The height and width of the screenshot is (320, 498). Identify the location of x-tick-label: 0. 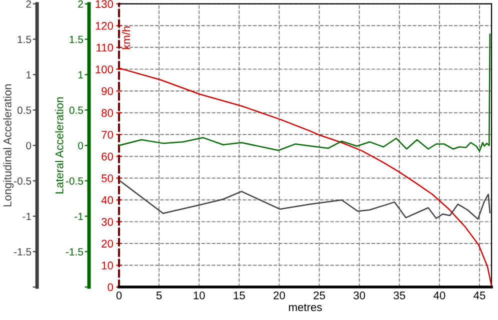
(119, 296).